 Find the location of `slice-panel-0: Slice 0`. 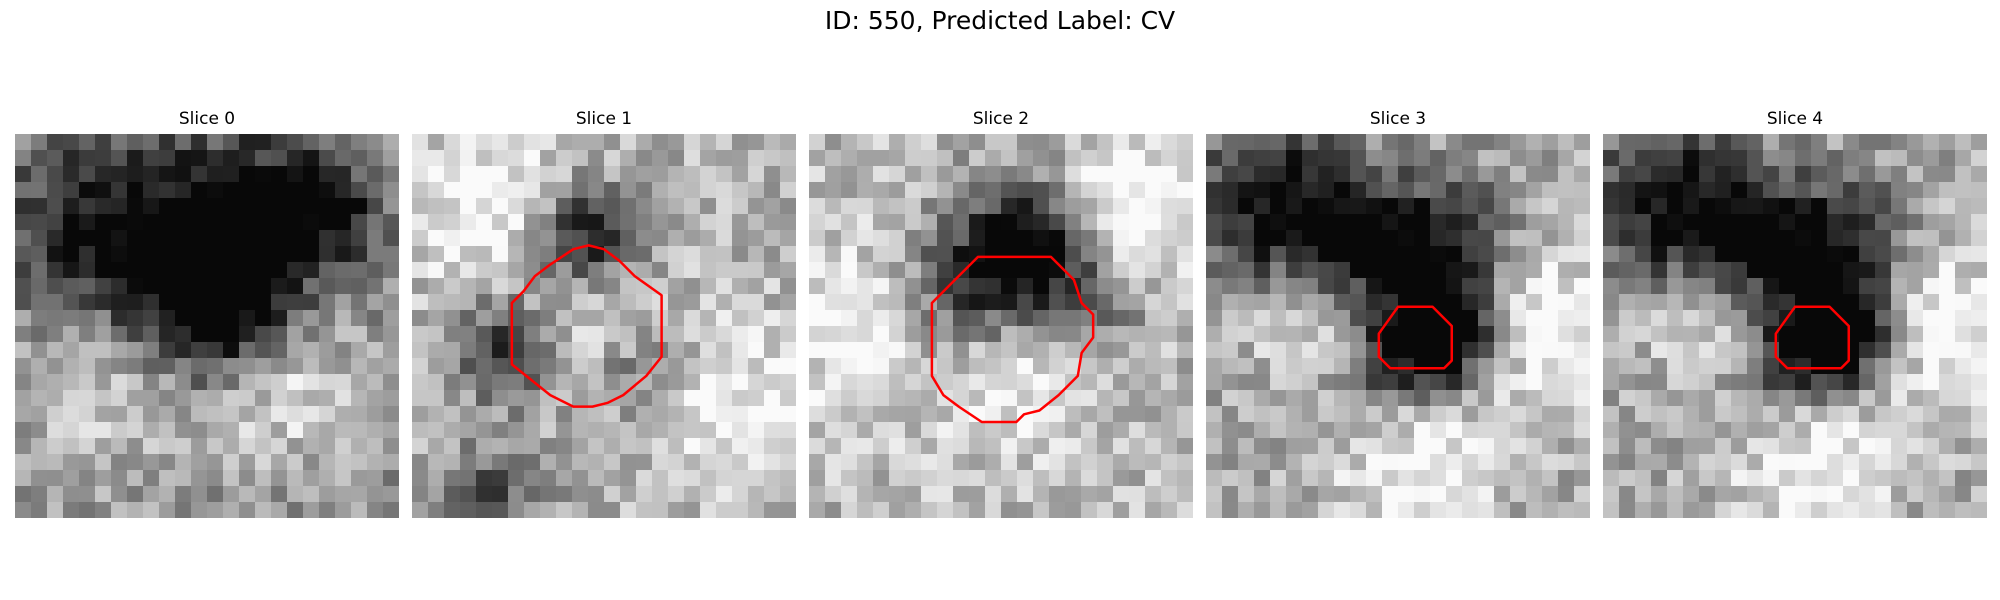

slice-panel-0: Slice 0 is located at coordinates (207, 313).